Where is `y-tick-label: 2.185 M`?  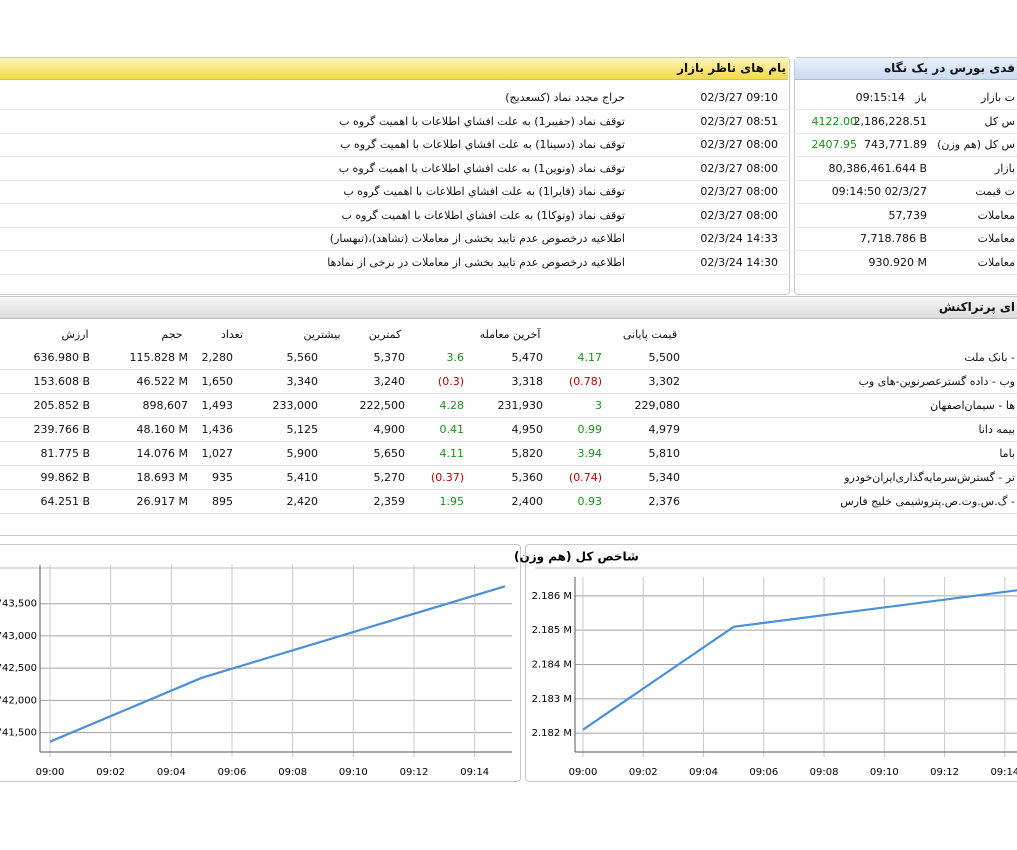 y-tick-label: 2.185 M is located at coordinates (552, 630).